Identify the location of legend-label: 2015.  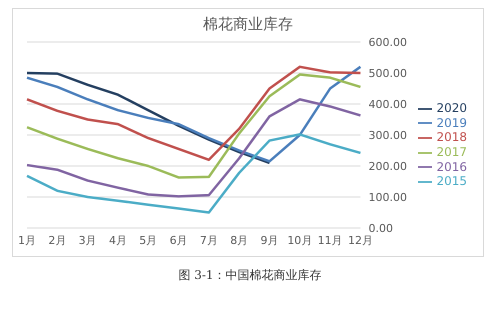
(451, 181).